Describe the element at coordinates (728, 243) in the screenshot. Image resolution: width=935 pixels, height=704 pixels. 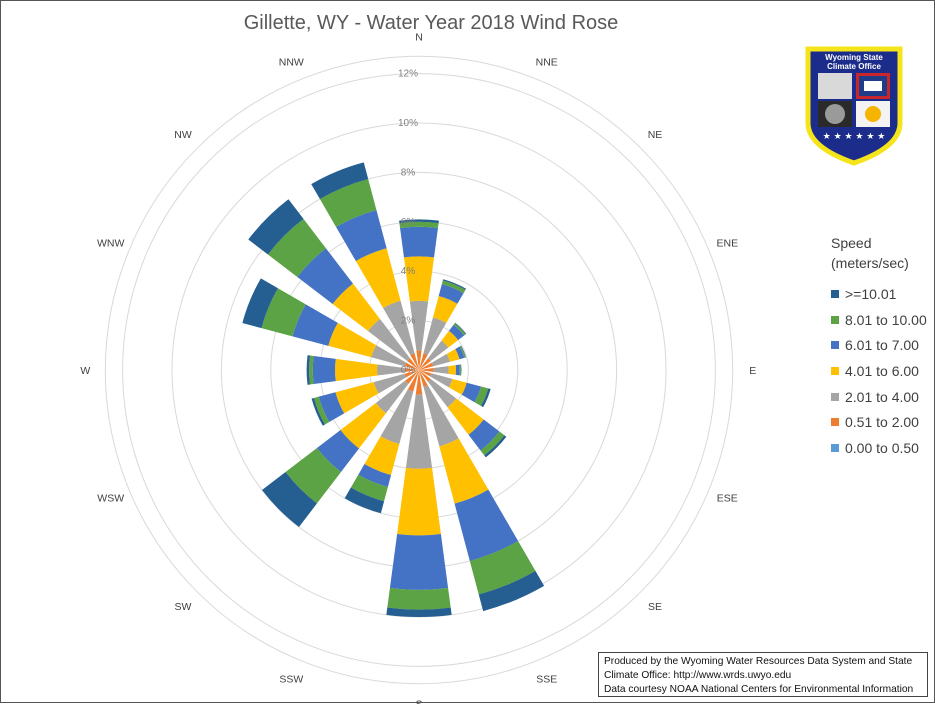
I see `direction-label-ene: ENE` at that location.